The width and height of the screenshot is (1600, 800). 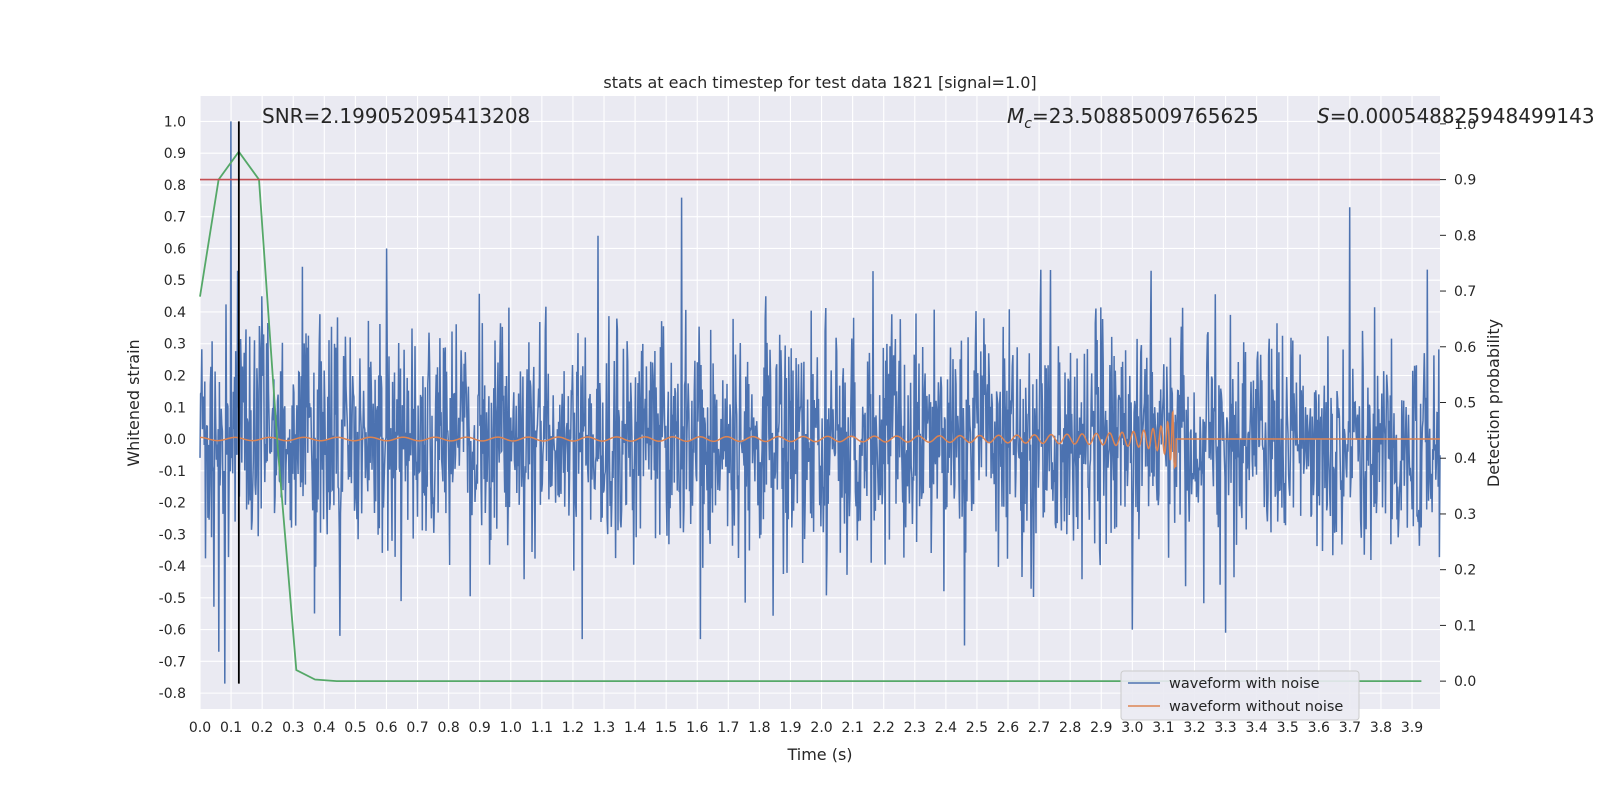 What do you see at coordinates (1288, 728) in the screenshot?
I see `x-tick-label: 3.5` at bounding box center [1288, 728].